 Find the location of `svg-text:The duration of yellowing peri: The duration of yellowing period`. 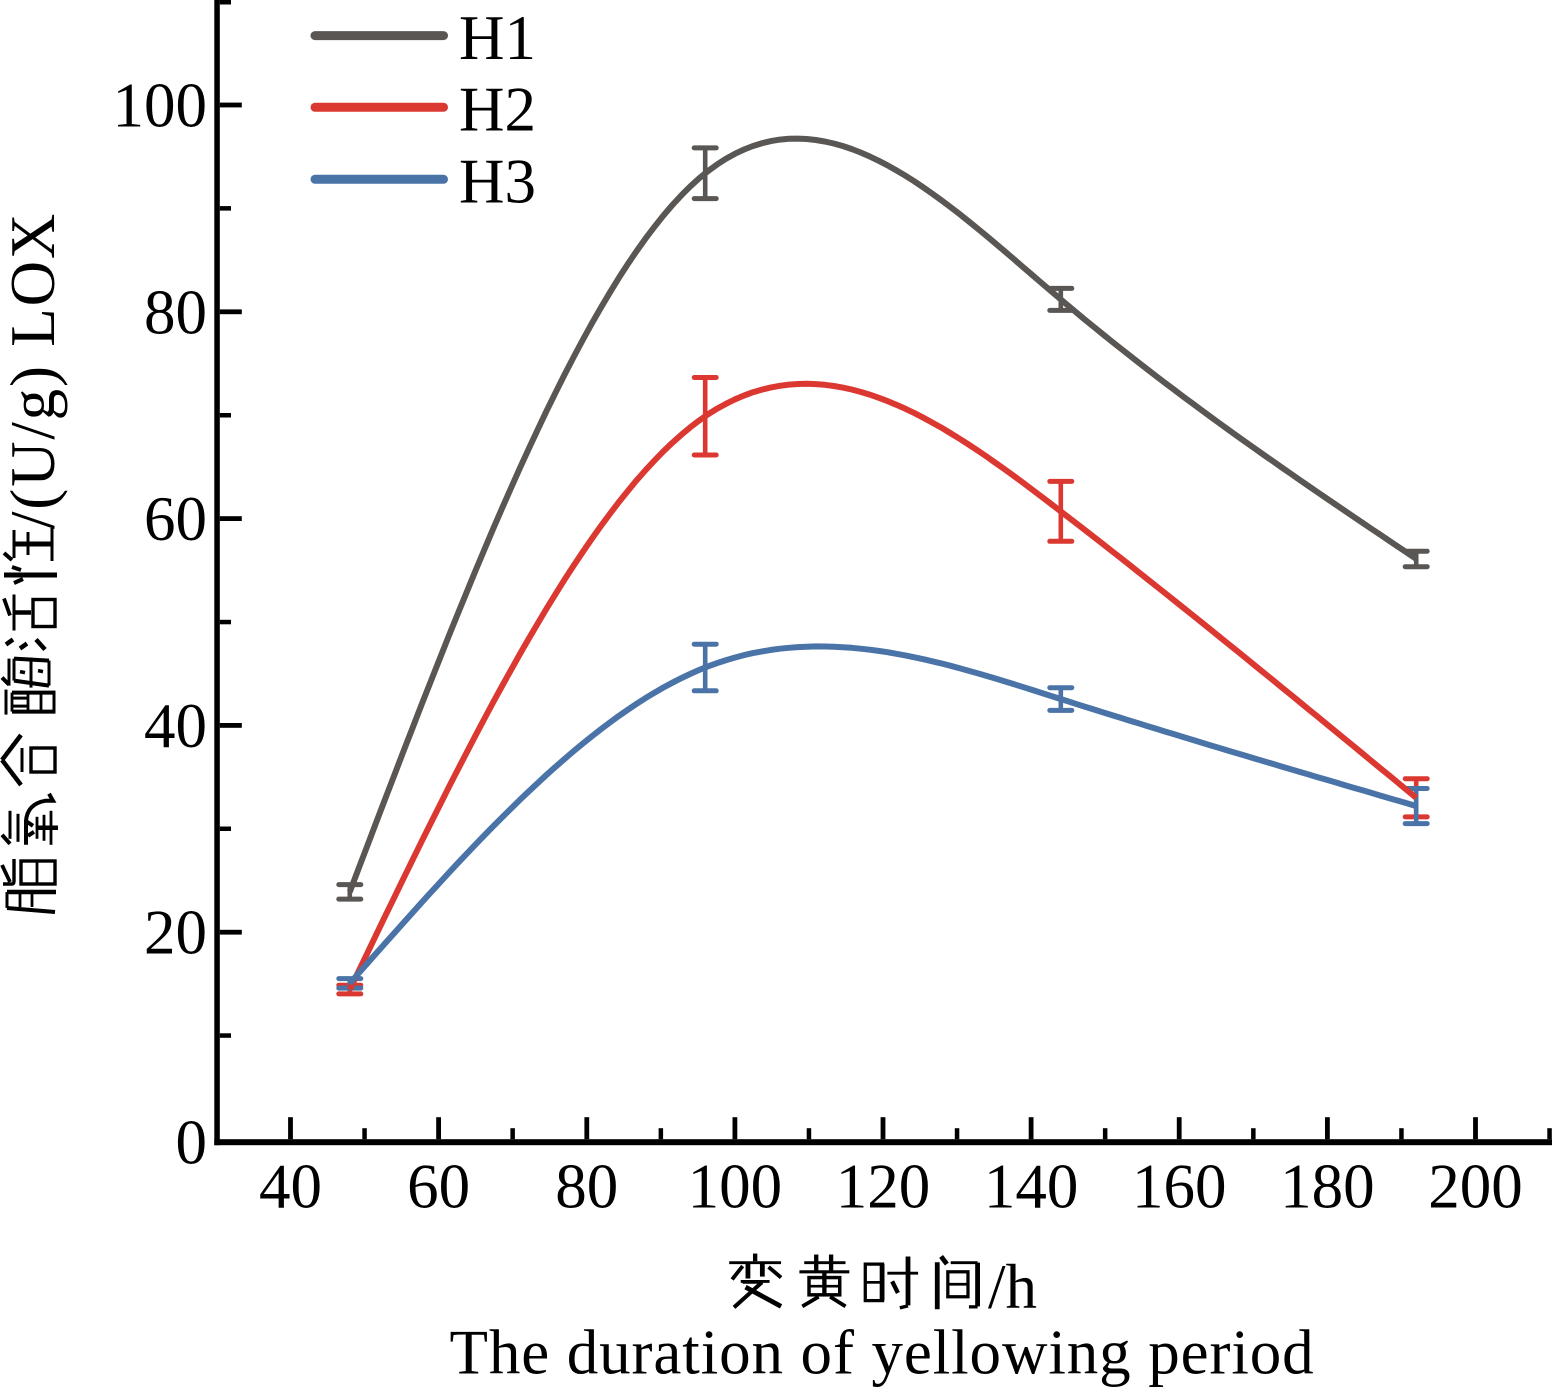

svg-text:The duration of yellowing peri: The duration of yellowing period is located at coordinates (881, 1353).